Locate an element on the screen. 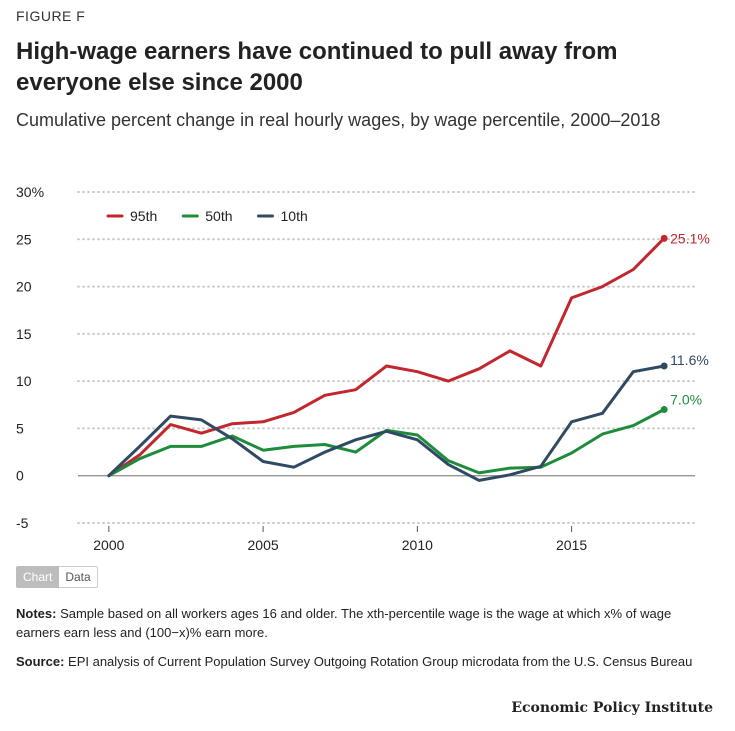  series-end-point-p95 is located at coordinates (664, 238).